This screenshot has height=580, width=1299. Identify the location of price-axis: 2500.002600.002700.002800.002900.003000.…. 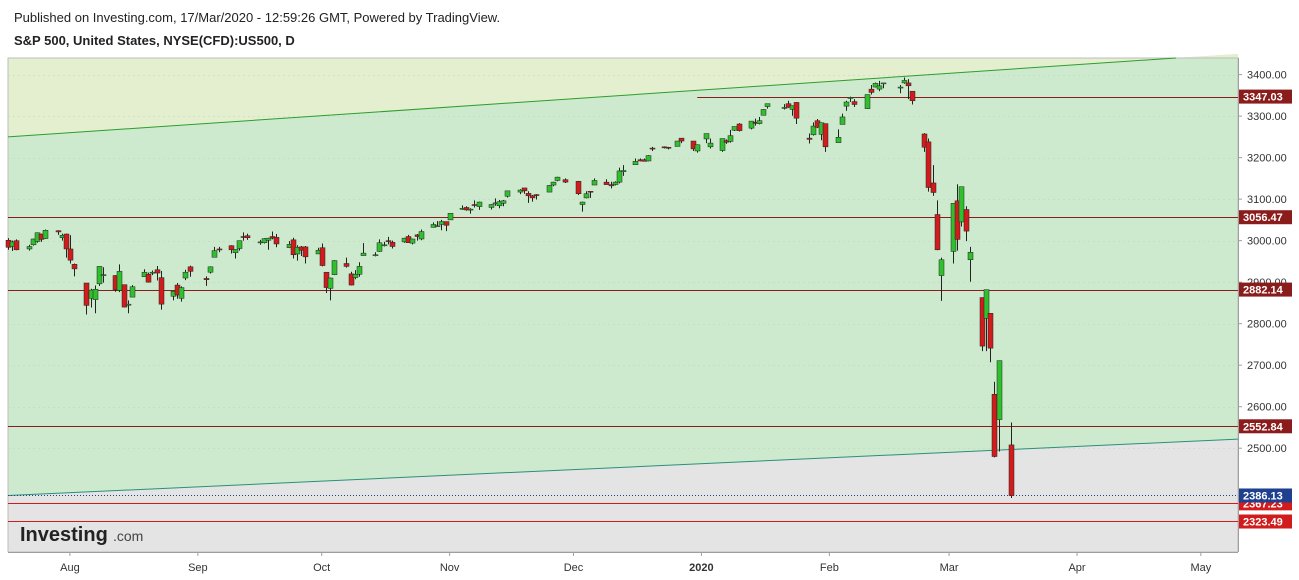
(1268, 305).